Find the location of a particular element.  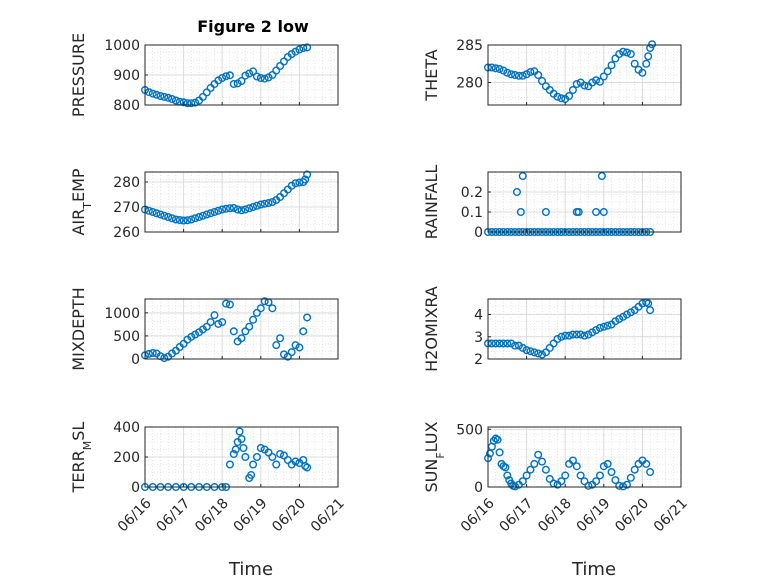

y-axis-label: MIXDEPTH is located at coordinates (78, 328).